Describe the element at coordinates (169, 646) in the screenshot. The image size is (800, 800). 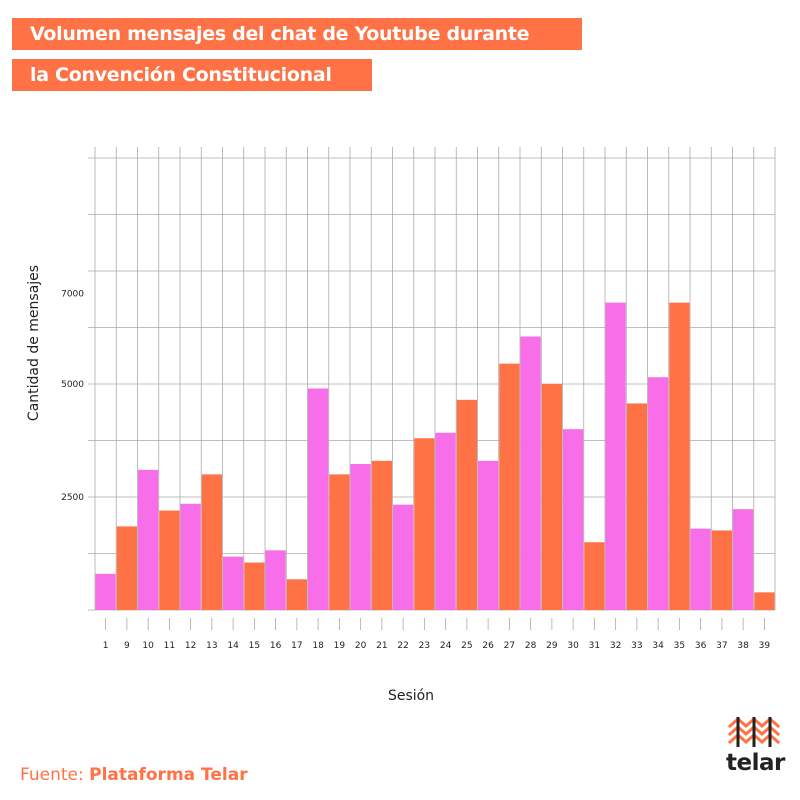
I see `x-tick-label: 11` at that location.